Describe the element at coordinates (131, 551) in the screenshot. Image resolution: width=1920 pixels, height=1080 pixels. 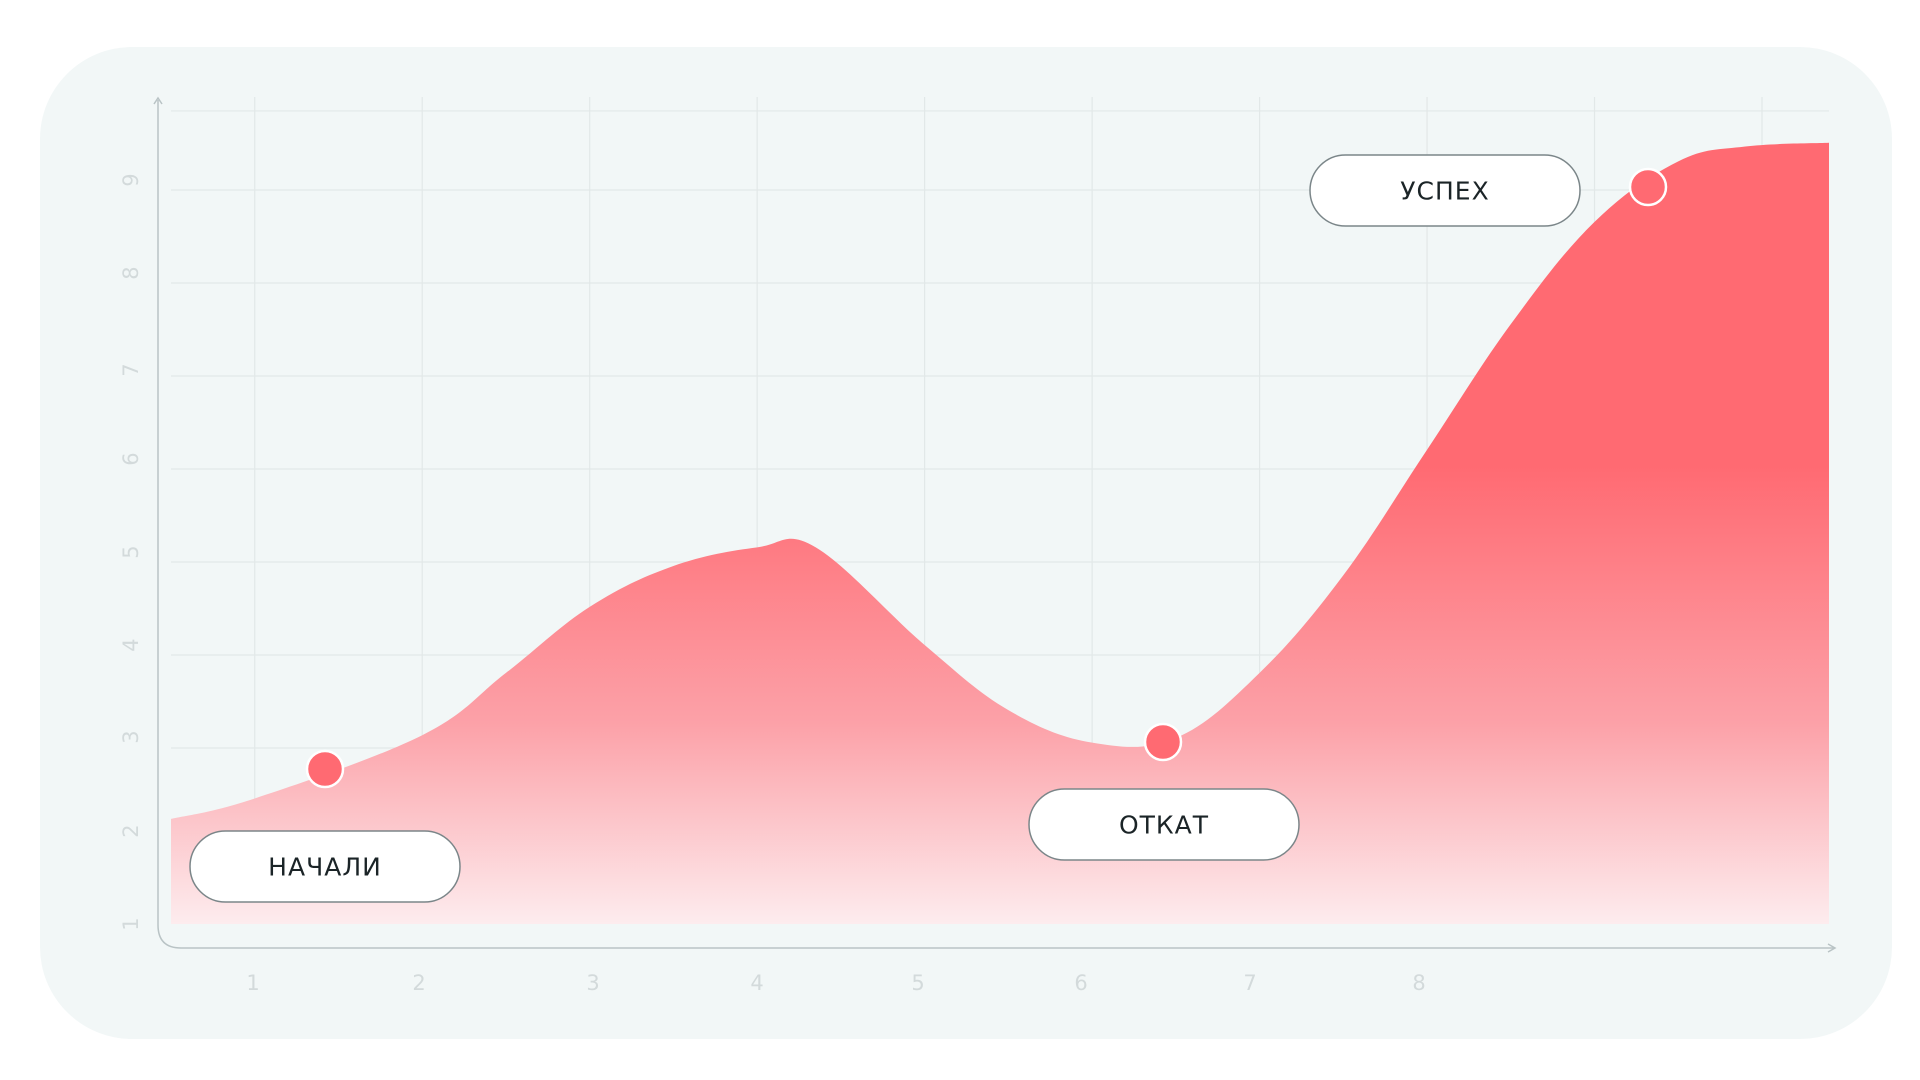
I see `y-tick-label-5: 5` at that location.